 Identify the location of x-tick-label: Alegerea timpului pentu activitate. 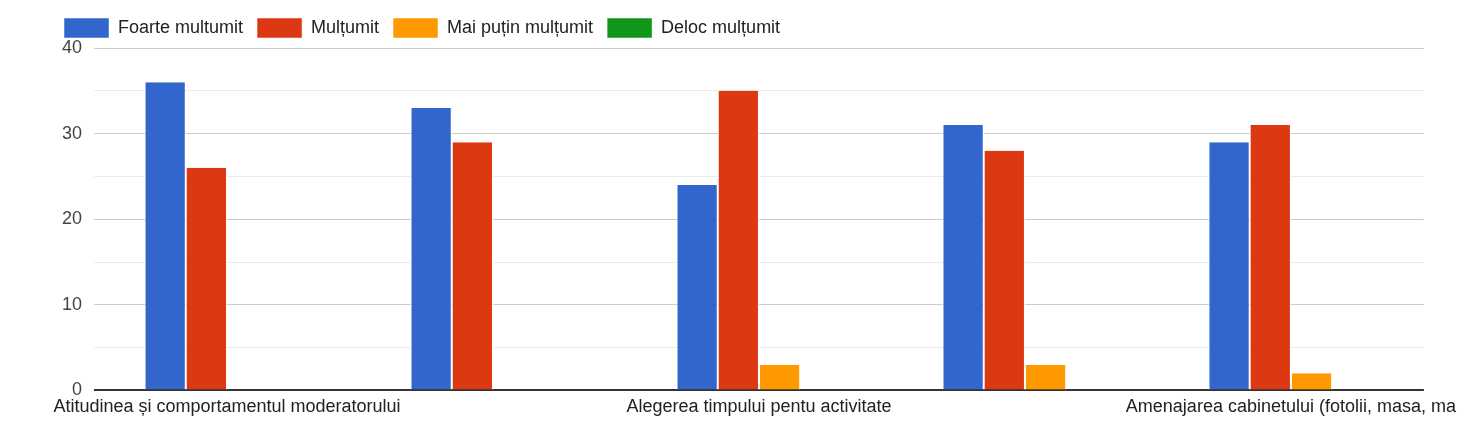
(759, 406).